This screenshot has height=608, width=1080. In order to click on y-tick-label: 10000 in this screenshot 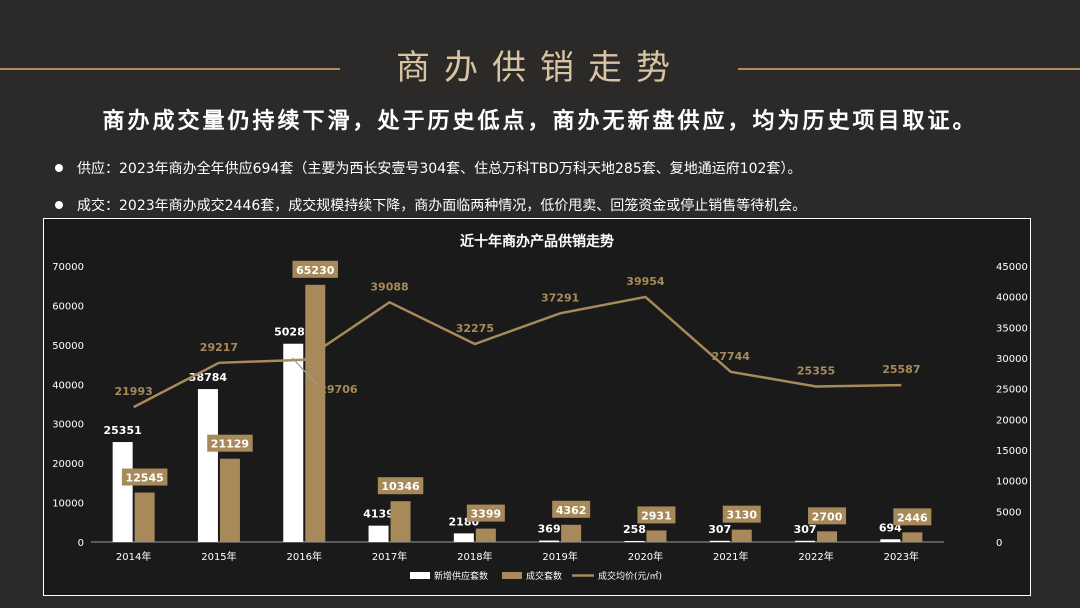, I will do `click(68, 504)`.